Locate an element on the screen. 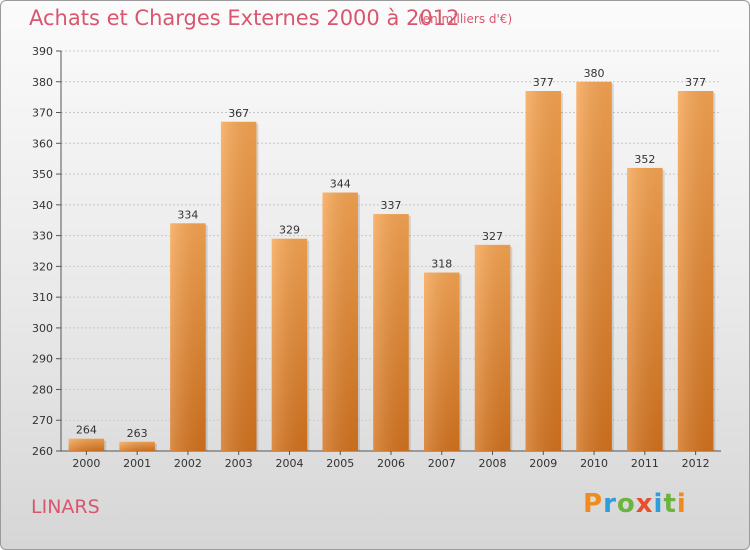 The image size is (750, 550). x-tick-label: 2002 is located at coordinates (188, 463).